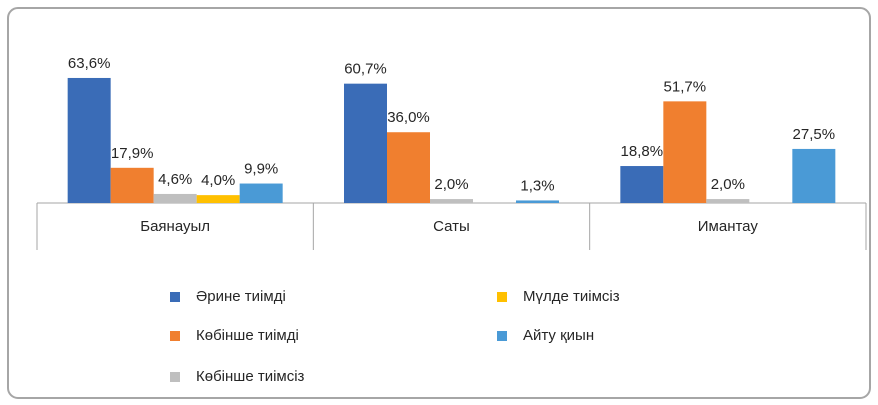 Image resolution: width=878 pixels, height=405 pixels. I want to click on data-label: 27,5%, so click(814, 134).